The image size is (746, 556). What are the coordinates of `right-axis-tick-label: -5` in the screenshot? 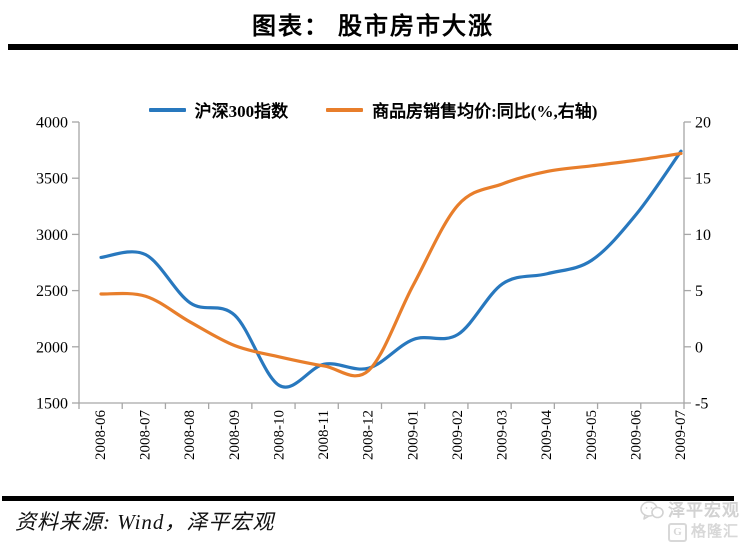 It's located at (701, 404).